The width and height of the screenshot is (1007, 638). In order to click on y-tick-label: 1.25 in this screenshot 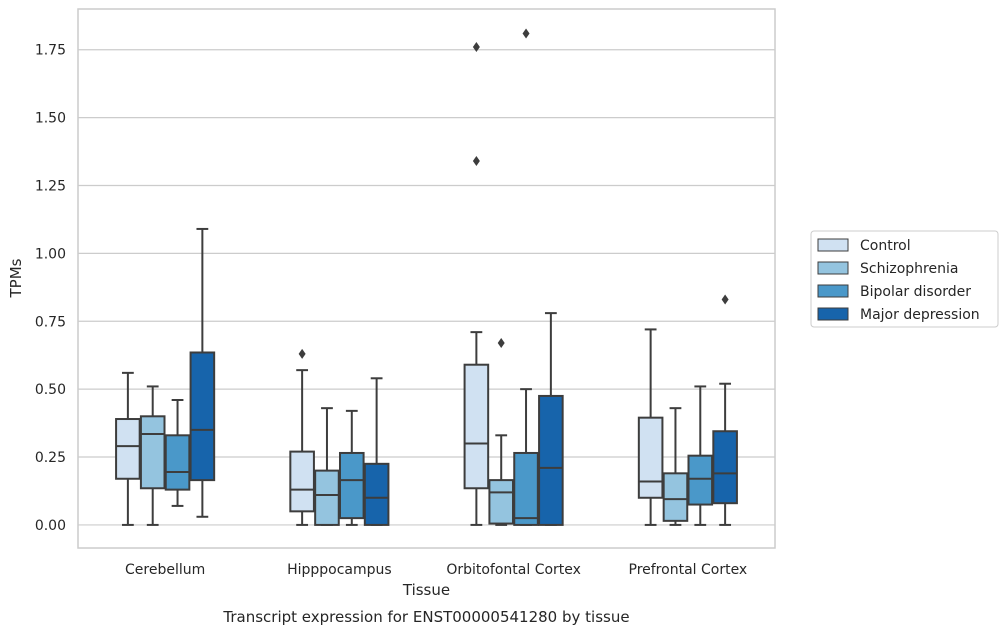, I will do `click(50, 186)`.